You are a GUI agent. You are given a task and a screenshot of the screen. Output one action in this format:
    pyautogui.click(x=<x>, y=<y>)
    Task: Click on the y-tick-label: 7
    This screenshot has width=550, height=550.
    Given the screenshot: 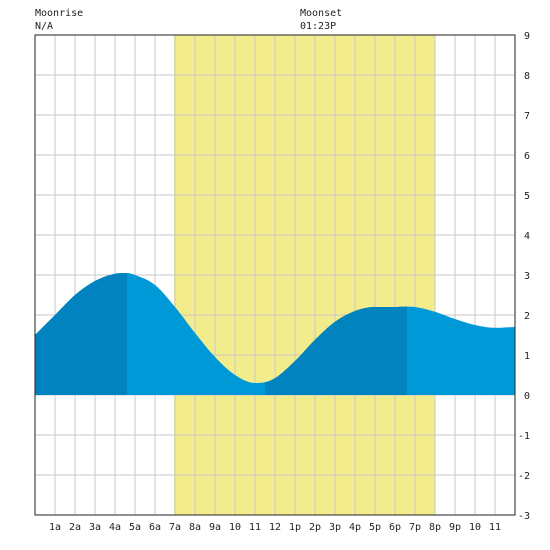 What is the action you would take?
    pyautogui.click(x=527, y=116)
    